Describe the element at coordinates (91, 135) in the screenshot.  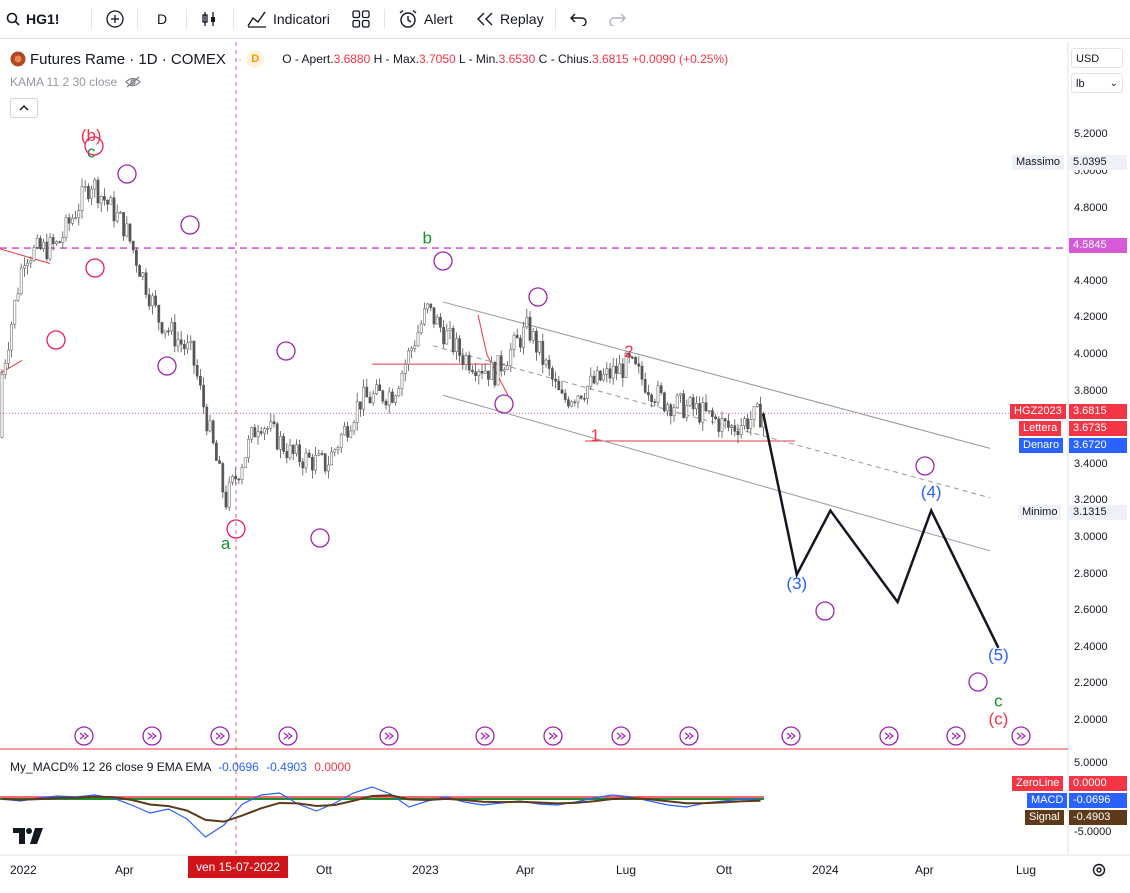
I see `wave-label: (b)` at that location.